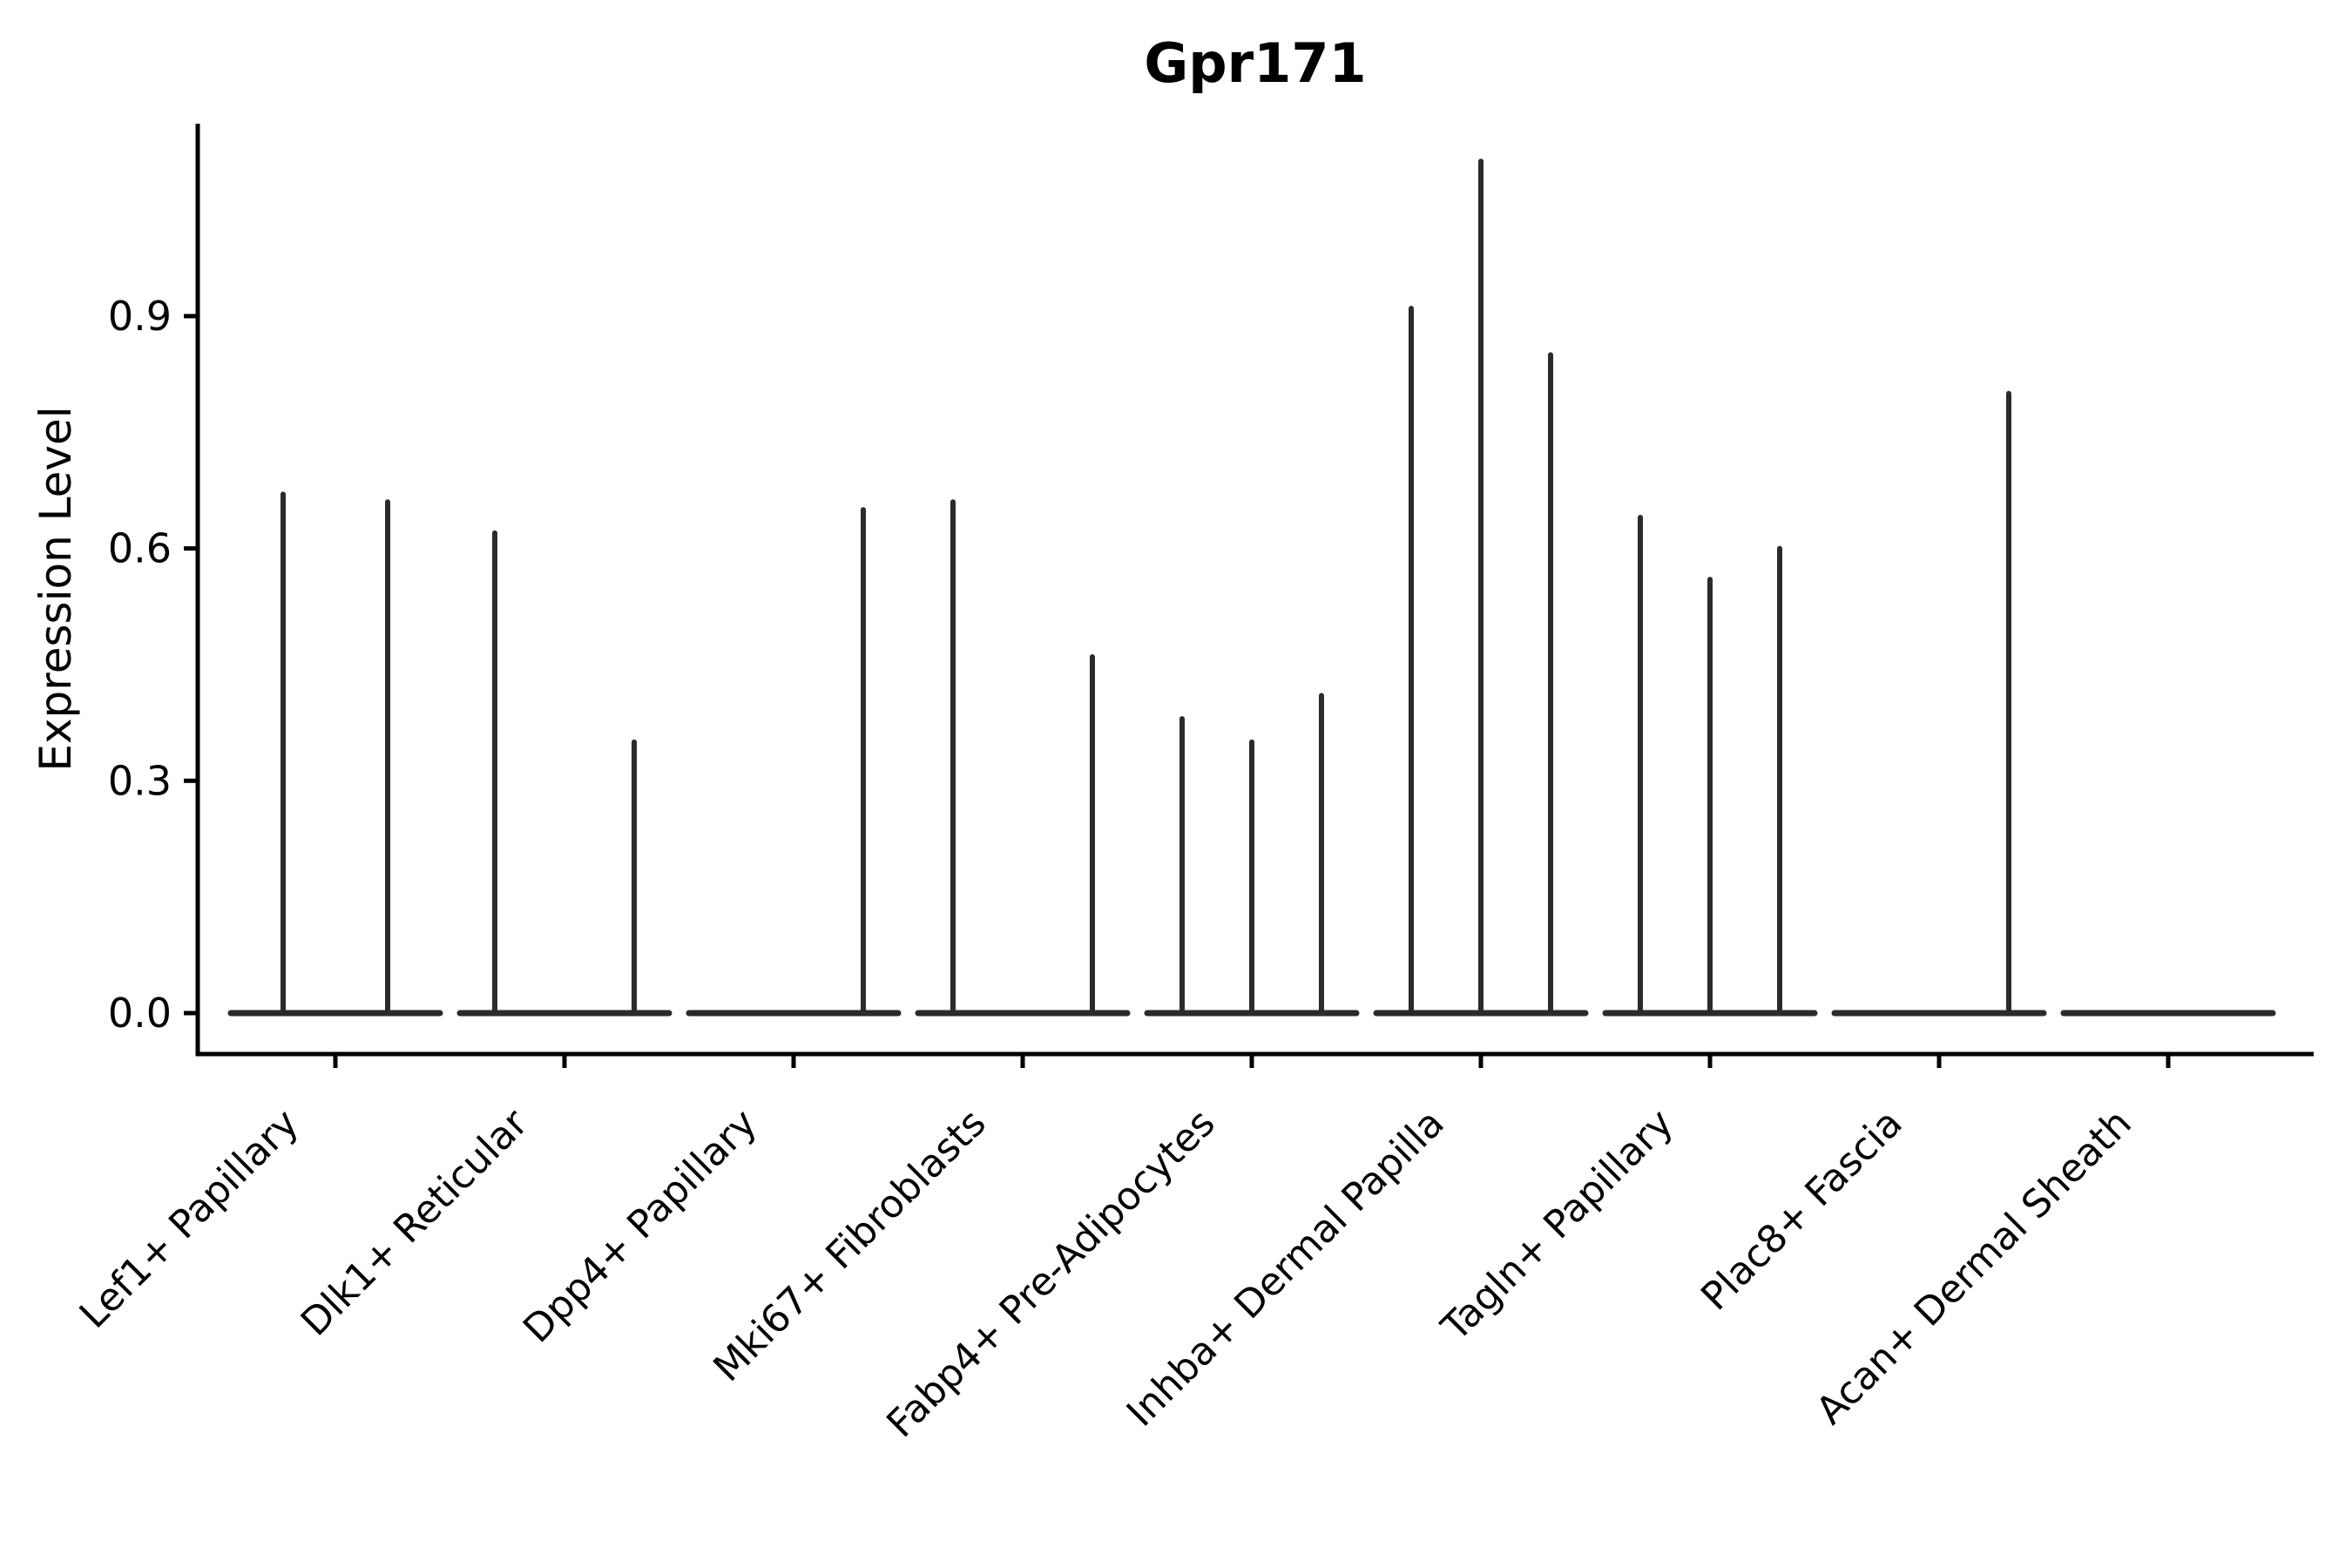 The width and height of the screenshot is (2352, 1568). Describe the element at coordinates (56, 589) in the screenshot. I see `y-axis-label: Expression Level` at that location.